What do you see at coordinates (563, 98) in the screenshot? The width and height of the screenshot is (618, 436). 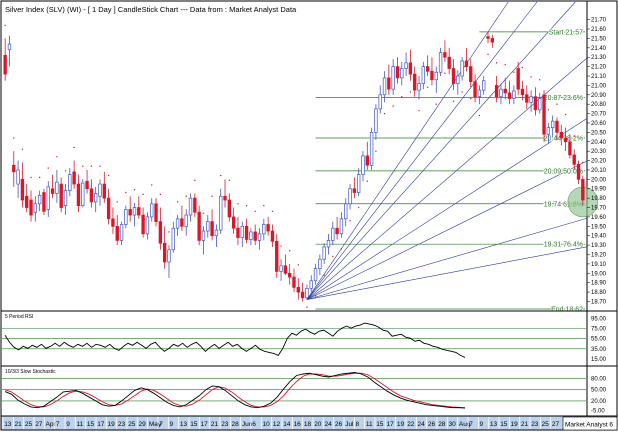 I see `fib-level-label: 20.87 23.6%` at bounding box center [563, 98].